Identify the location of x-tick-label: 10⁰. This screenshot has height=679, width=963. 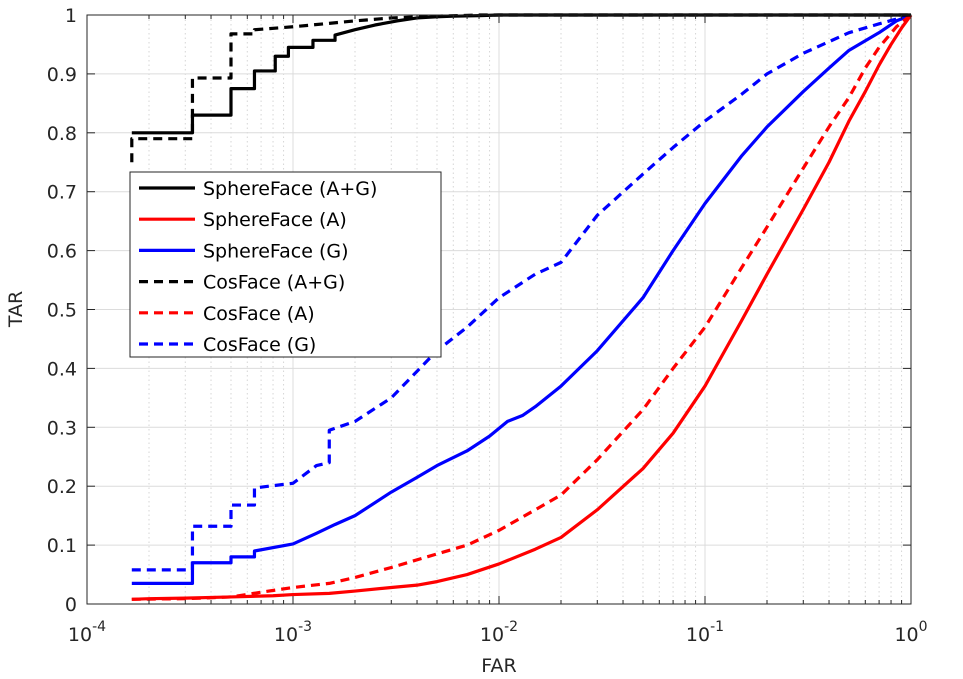
(910, 632).